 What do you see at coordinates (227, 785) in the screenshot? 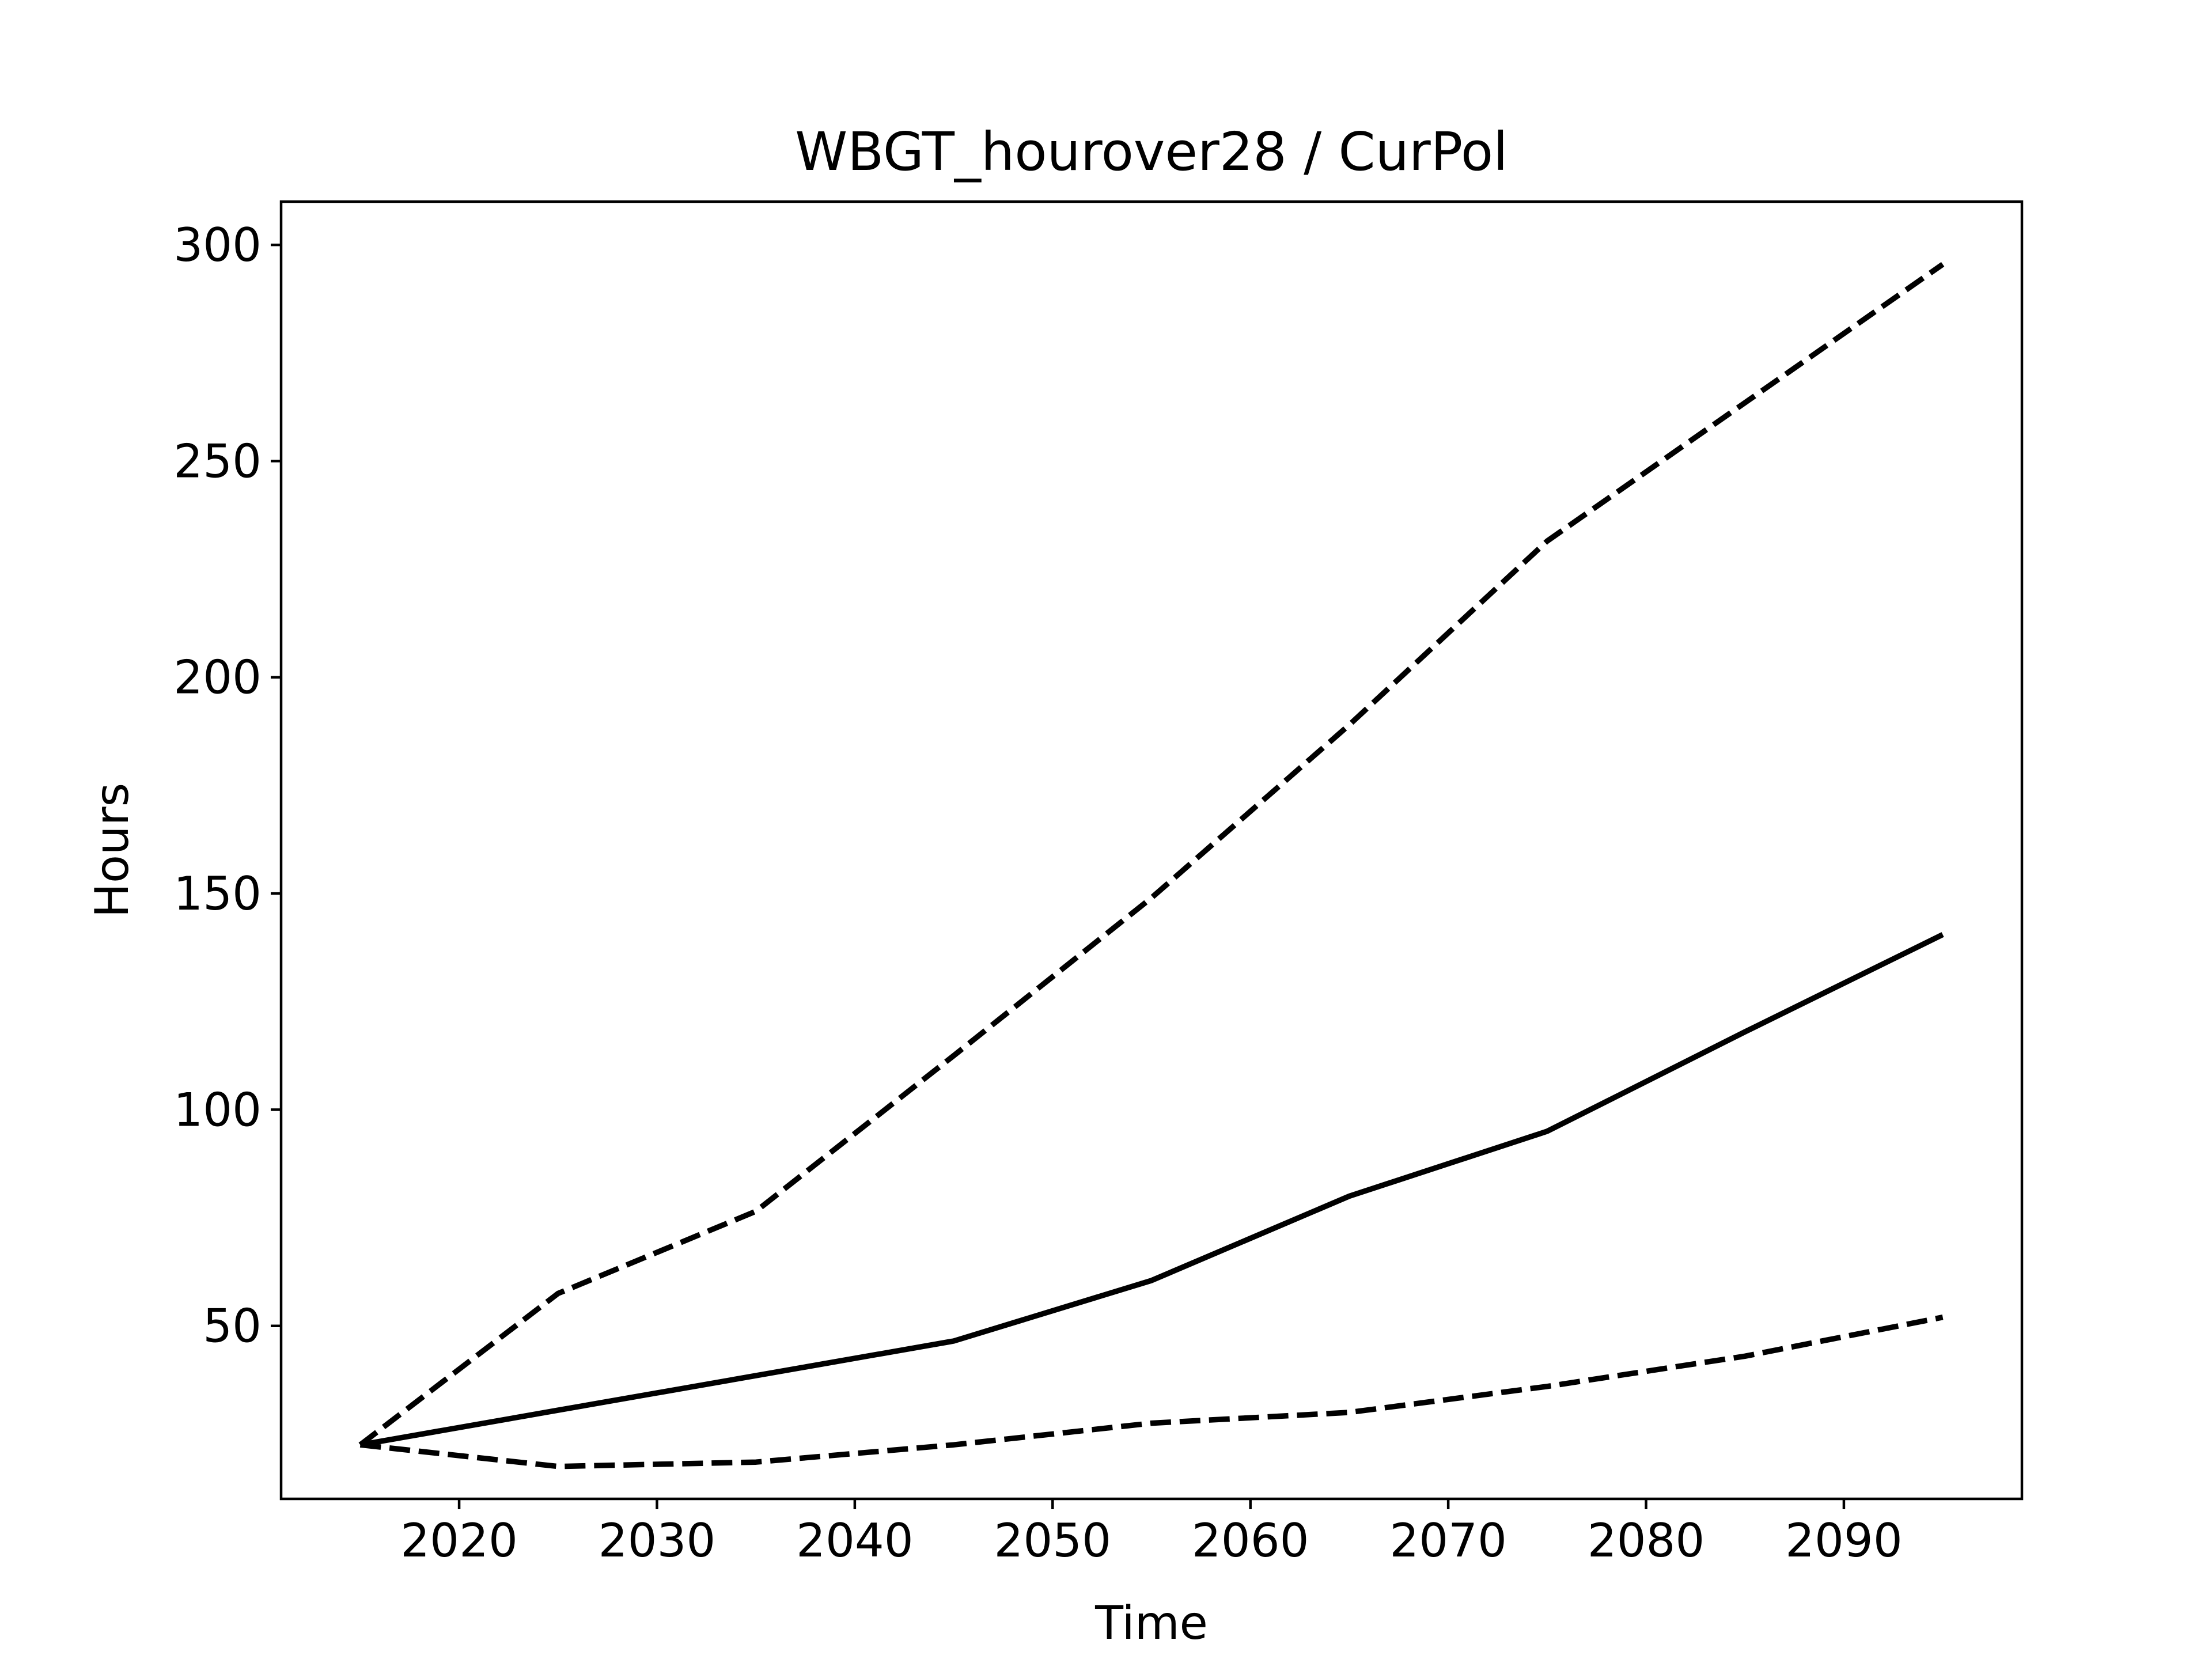
I see `y-axis: 50 100 150 200 250 300` at bounding box center [227, 785].